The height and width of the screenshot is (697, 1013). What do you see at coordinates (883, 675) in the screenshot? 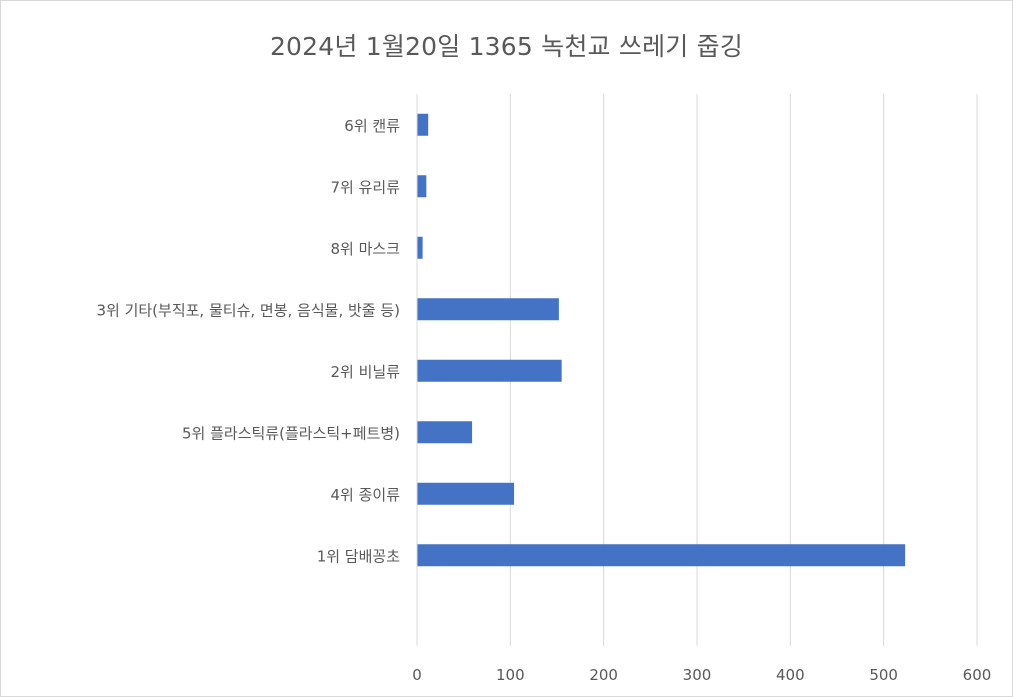
I see `x-tick-label: 500` at bounding box center [883, 675].